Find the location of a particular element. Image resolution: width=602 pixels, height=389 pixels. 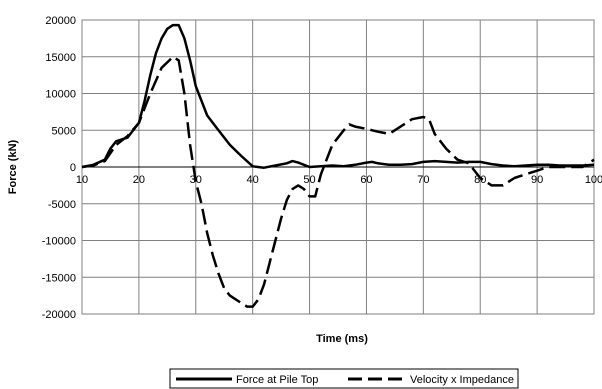

x-tick-label: 100 is located at coordinates (593, 180).